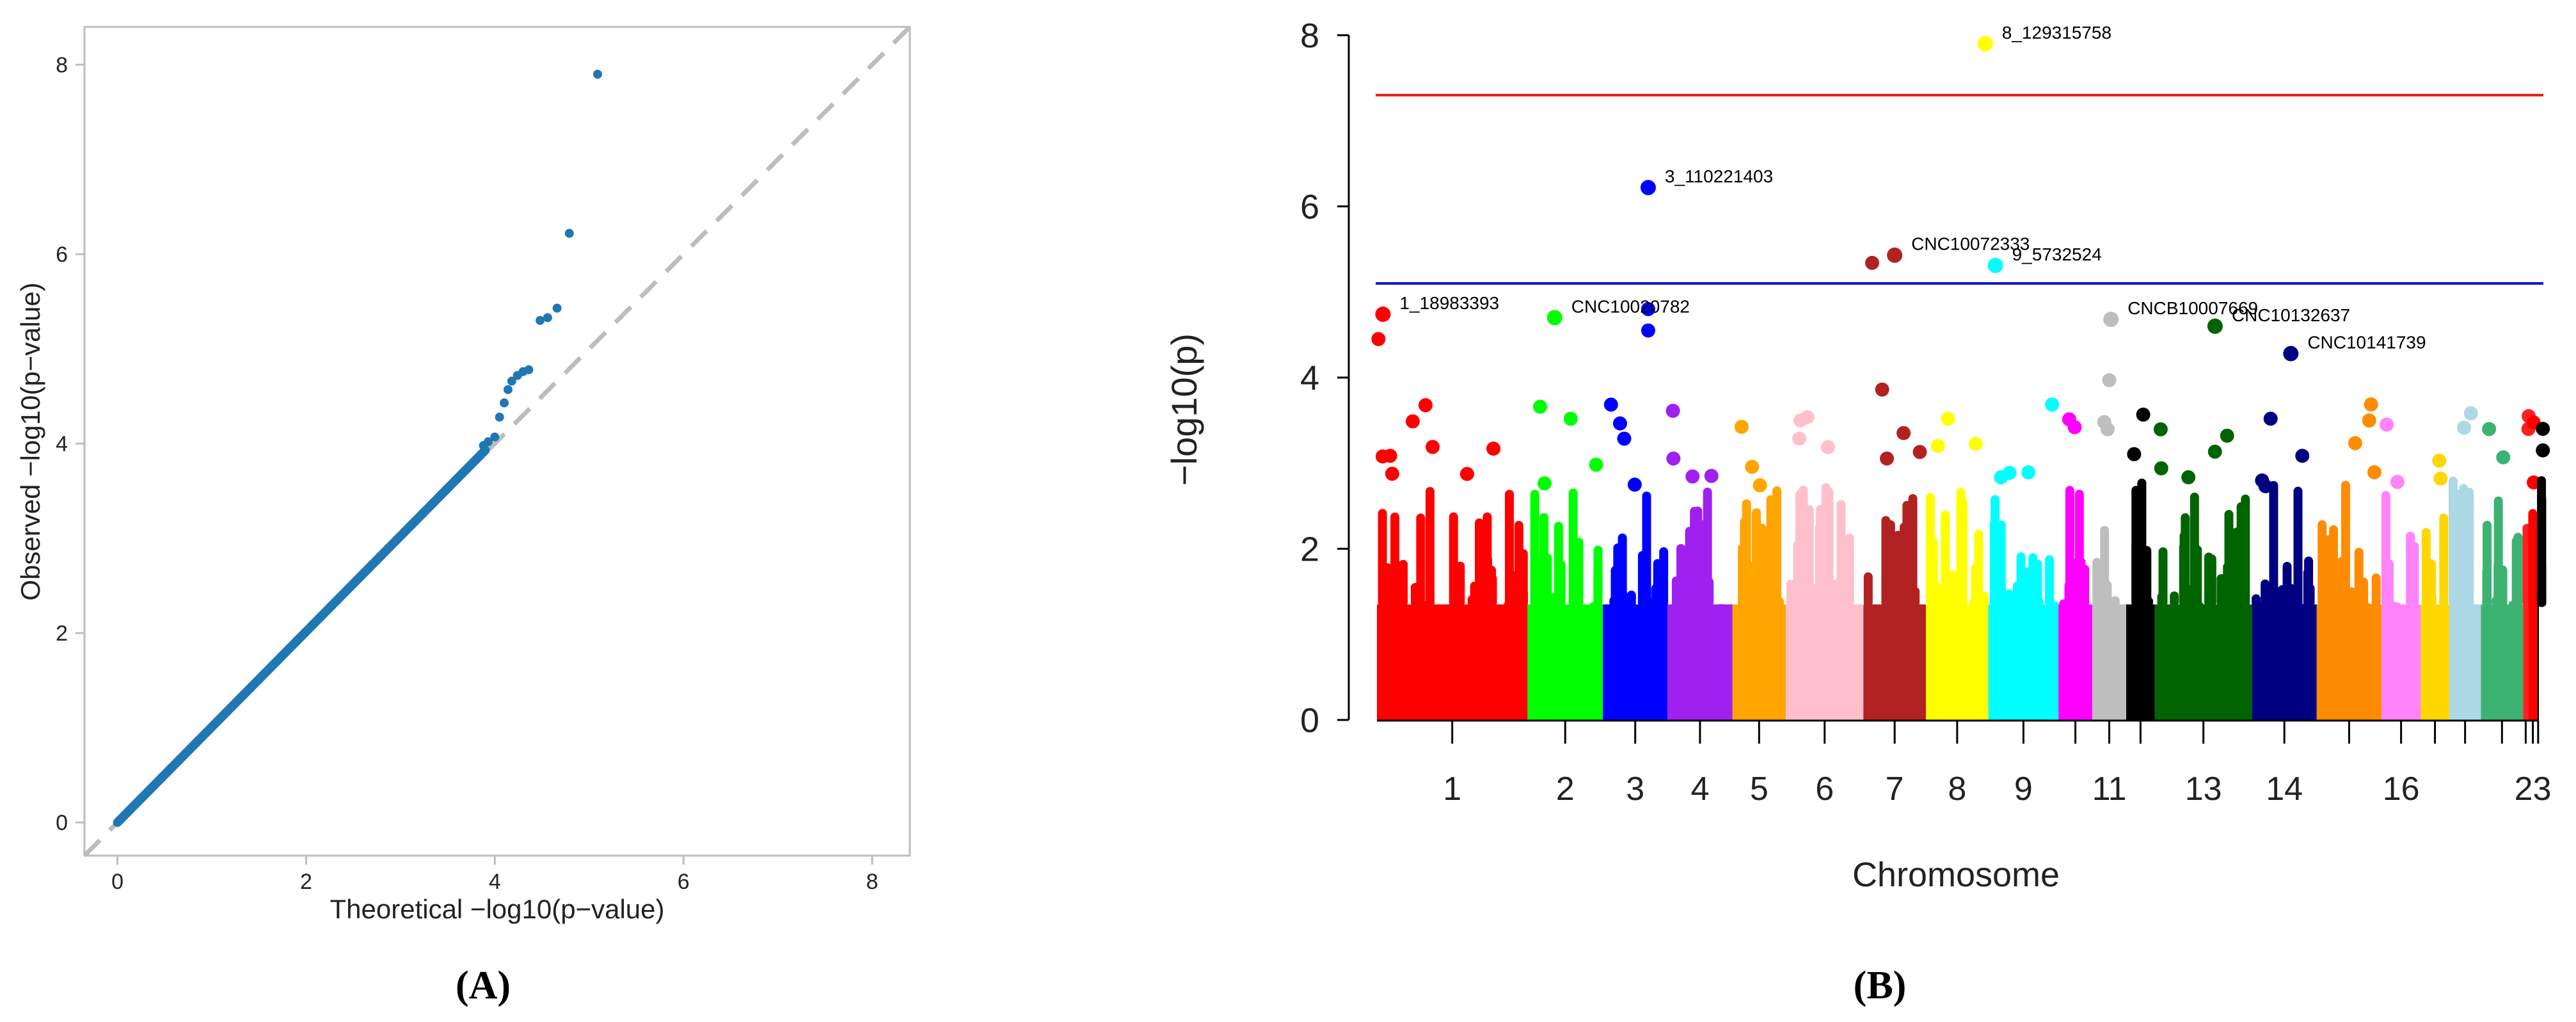  I want to click on chromosome-label: 6, so click(1825, 789).